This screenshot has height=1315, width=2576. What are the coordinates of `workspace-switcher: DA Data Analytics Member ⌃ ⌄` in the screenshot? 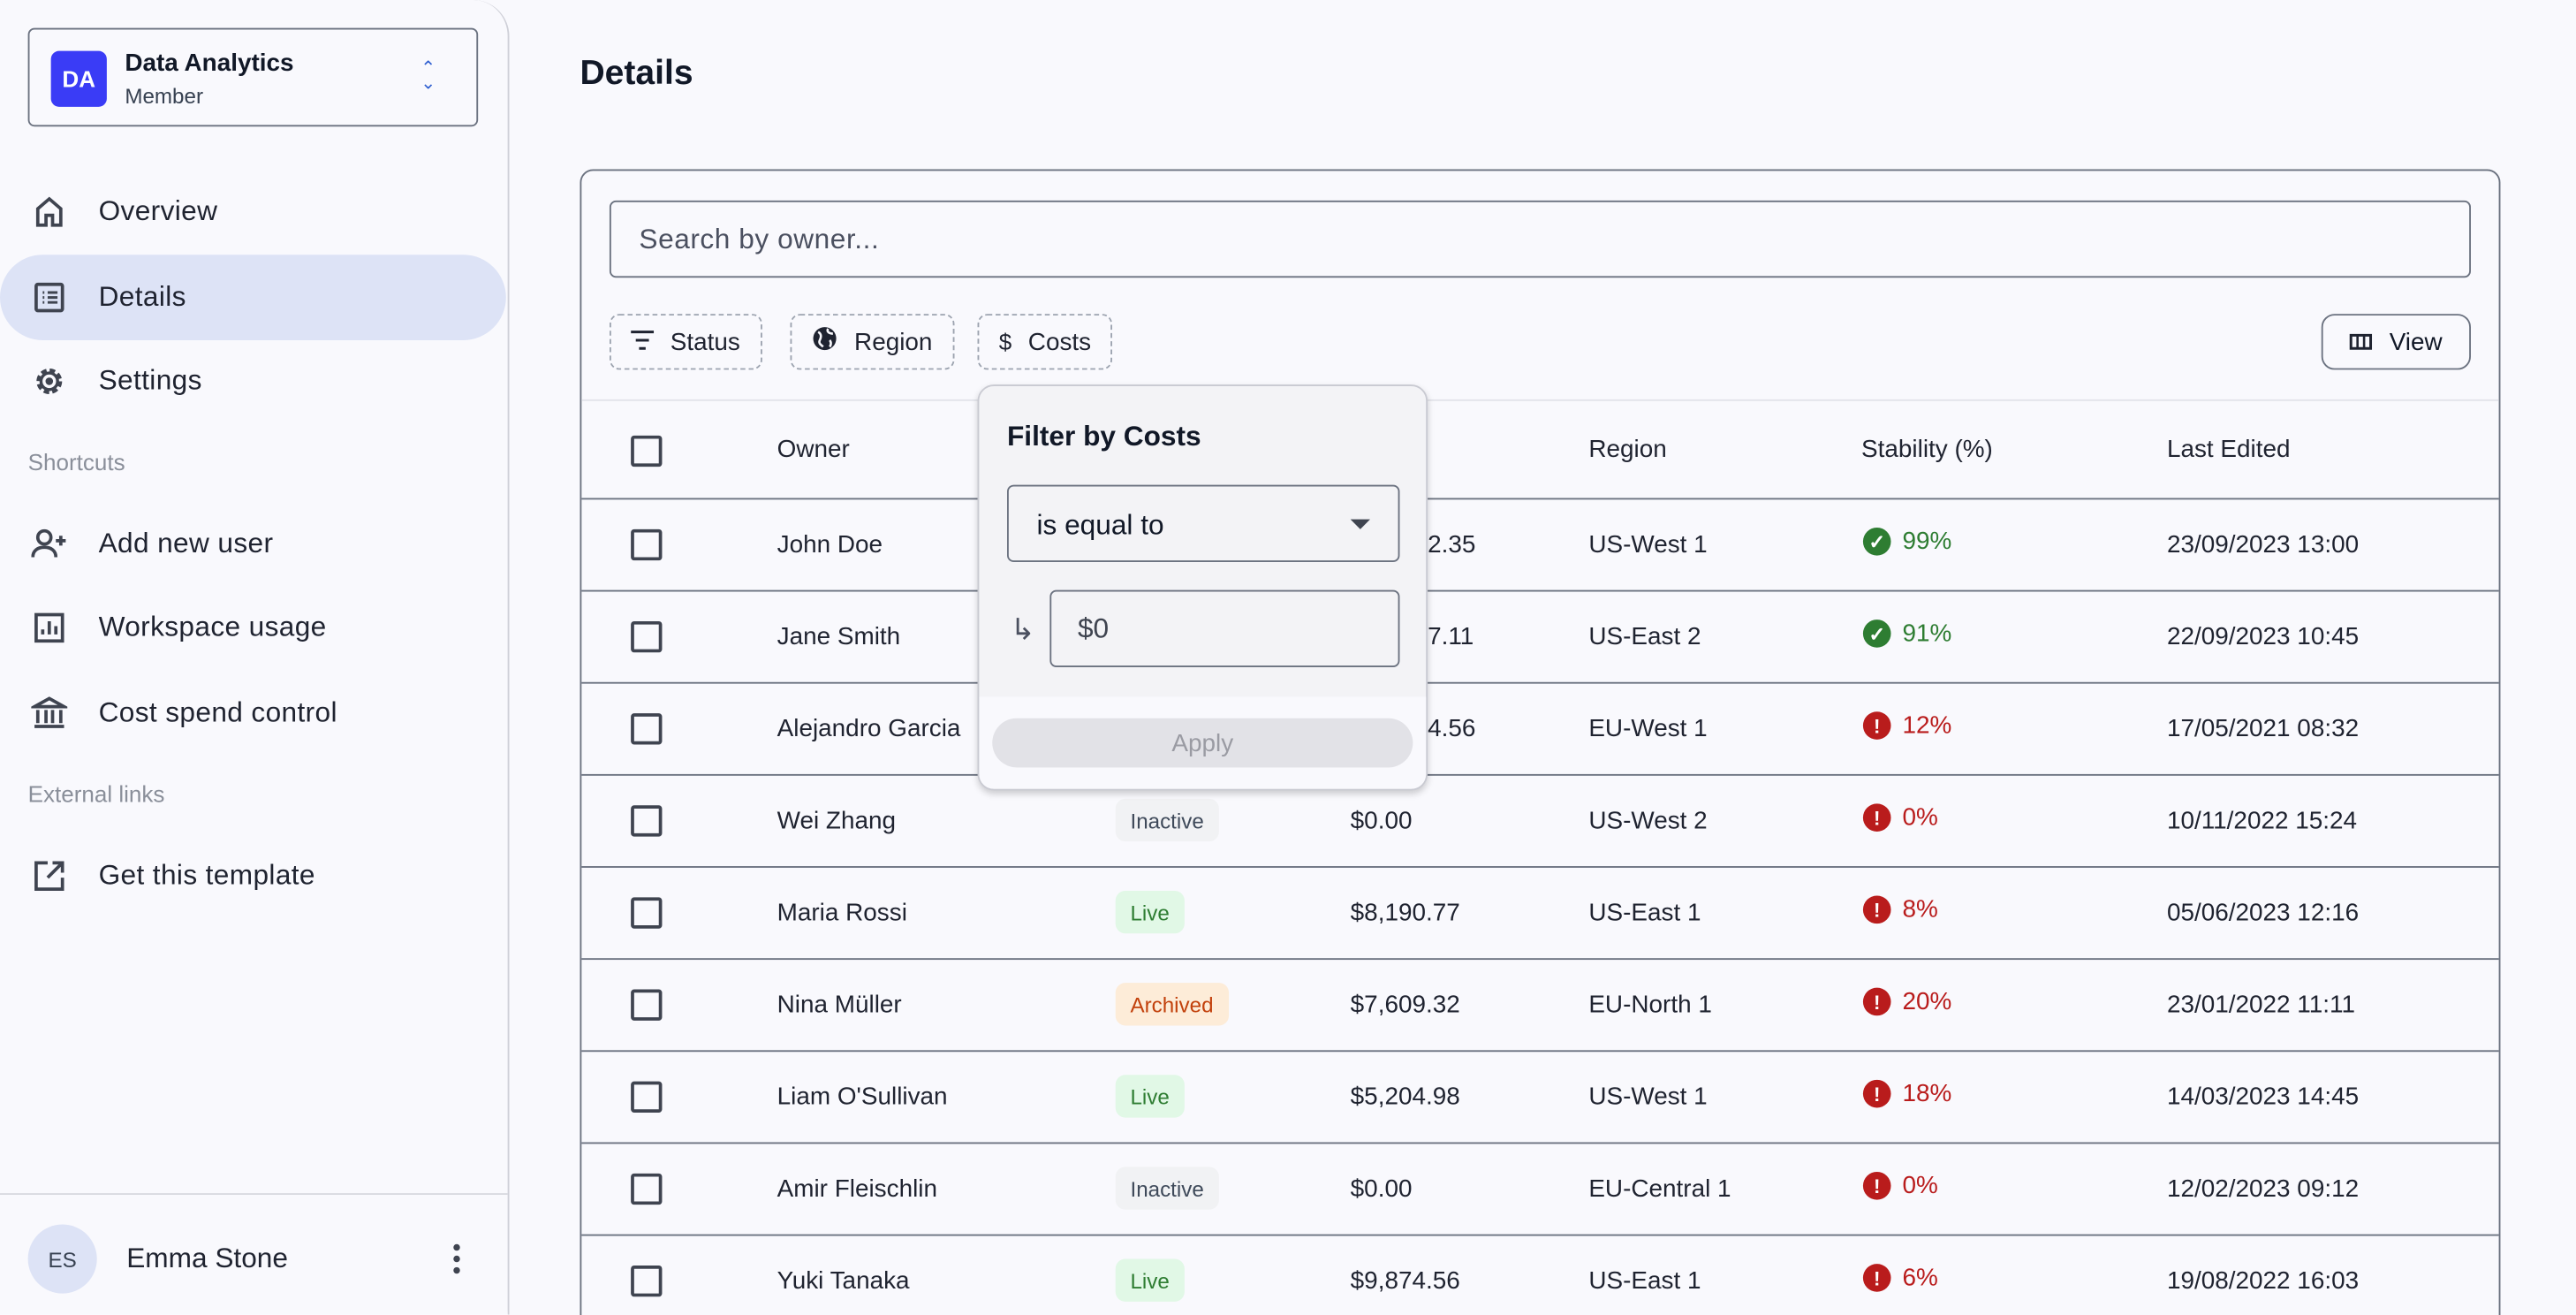 It's located at (253, 77).